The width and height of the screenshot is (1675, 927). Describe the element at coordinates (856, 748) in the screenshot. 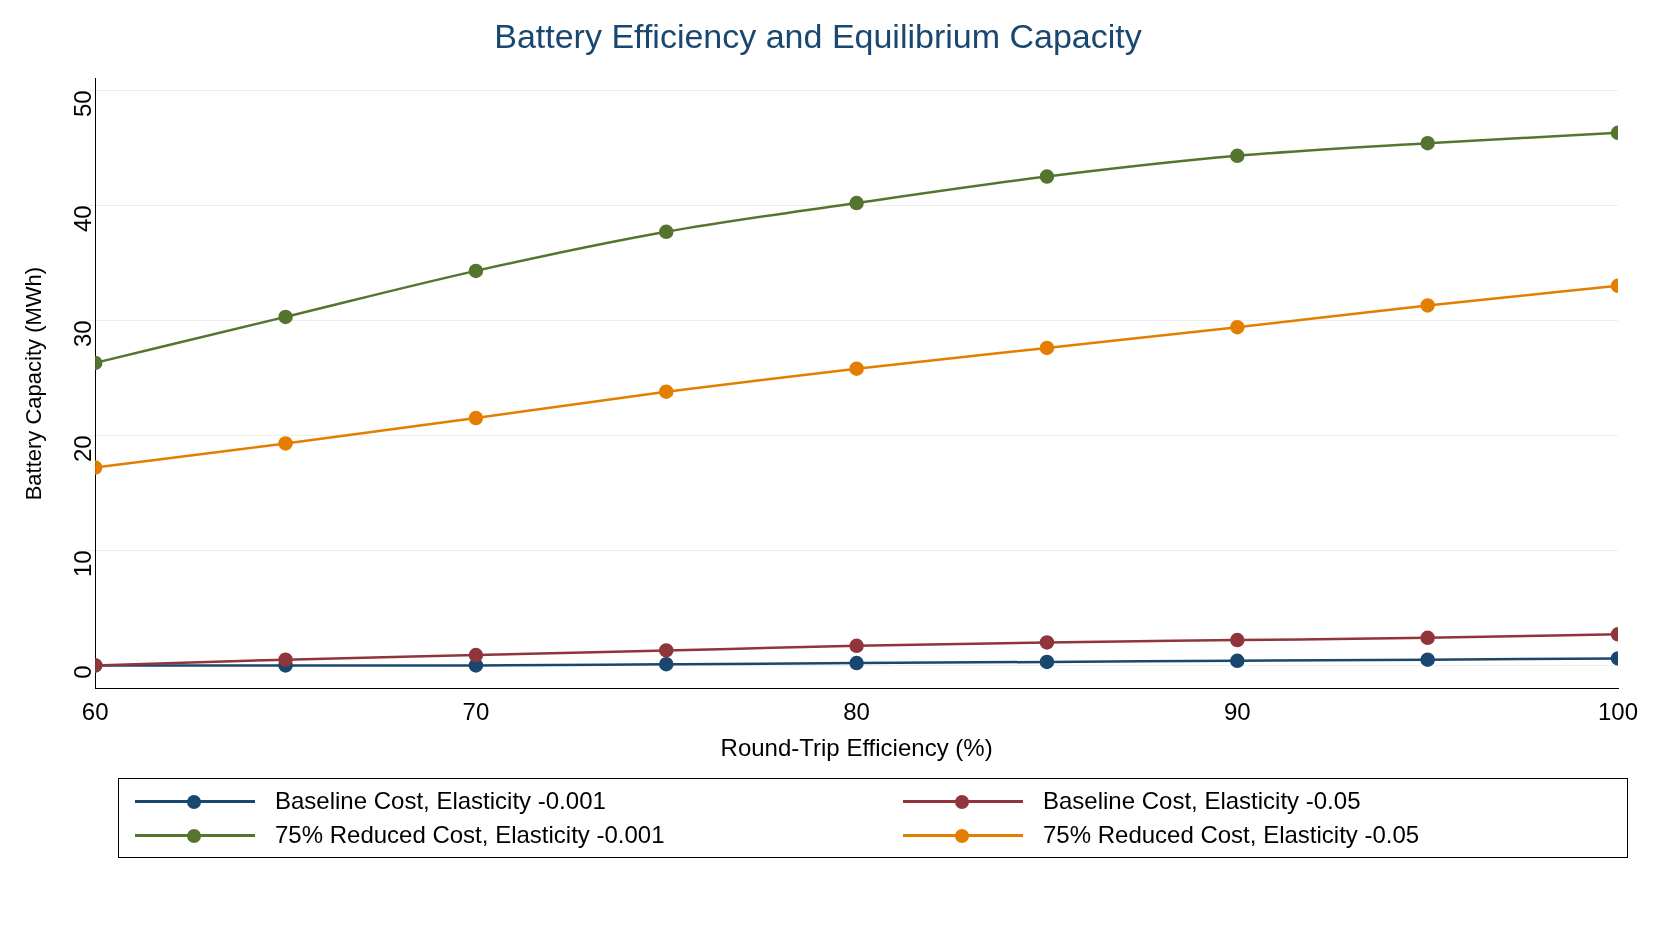

I see `x-axis-title: Round-Trip Efficiency (%)` at that location.